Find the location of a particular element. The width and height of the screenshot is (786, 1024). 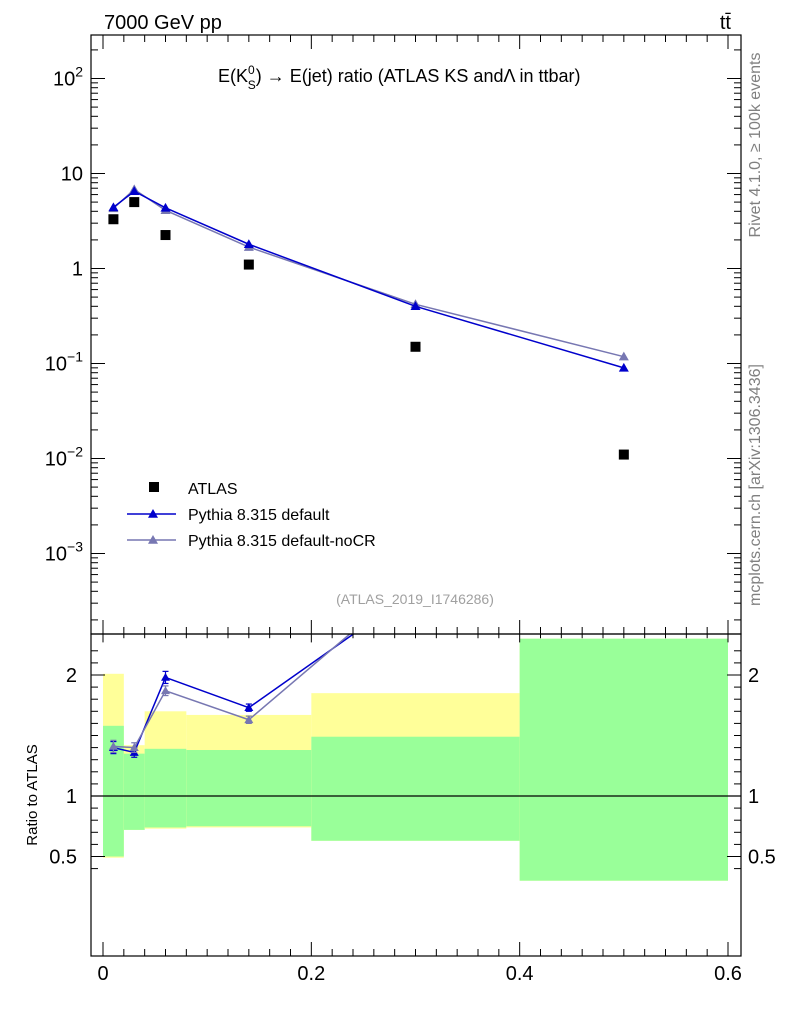

ratio-x-tick-label: 0.2 is located at coordinates (311, 974).